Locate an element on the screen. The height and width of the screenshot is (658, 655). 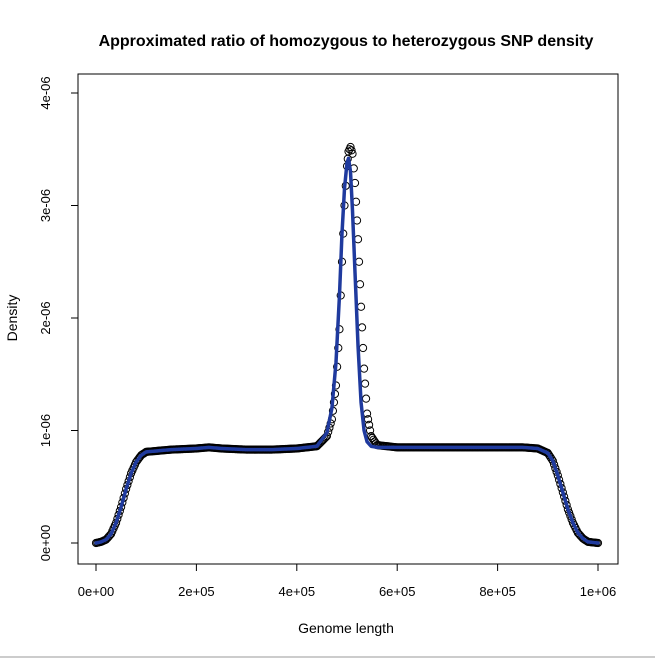
y-tick-label: 4e-06 is located at coordinates (45, 92).